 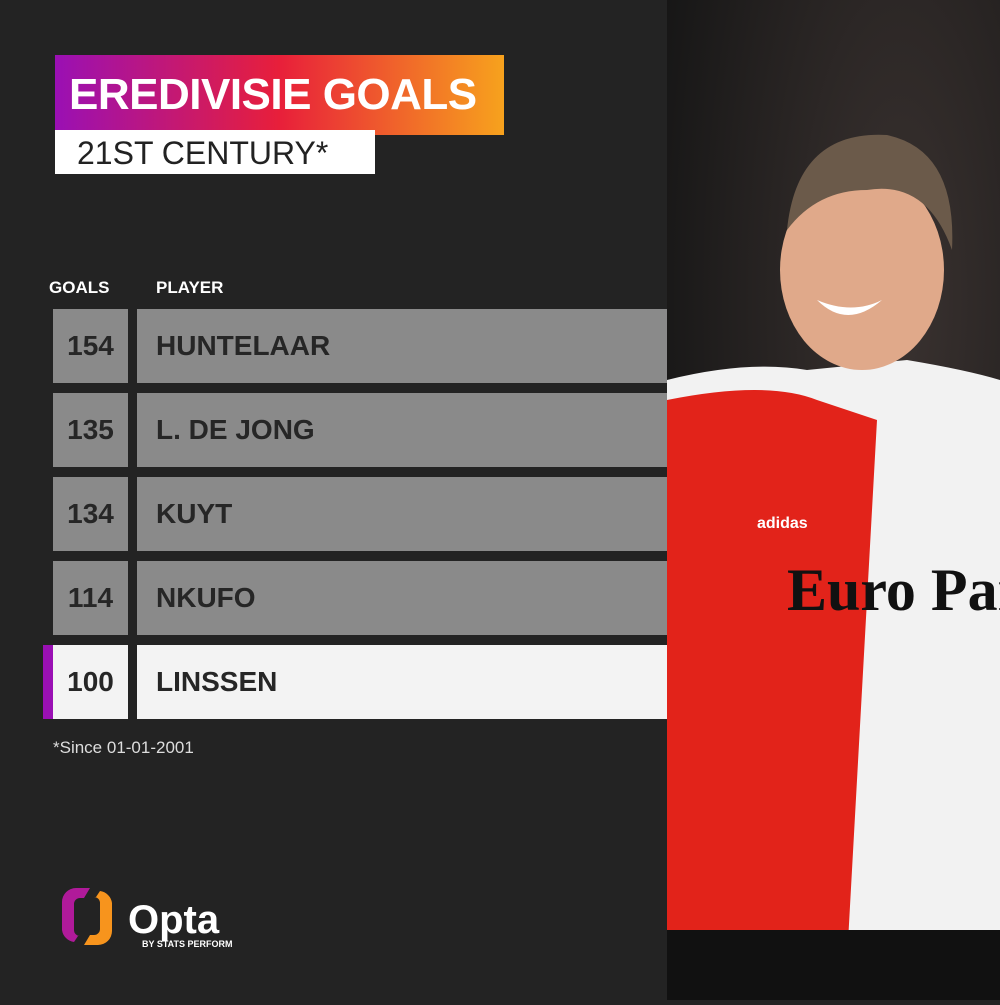 I want to click on player-cell: HUNTELAAR, so click(x=402, y=346).